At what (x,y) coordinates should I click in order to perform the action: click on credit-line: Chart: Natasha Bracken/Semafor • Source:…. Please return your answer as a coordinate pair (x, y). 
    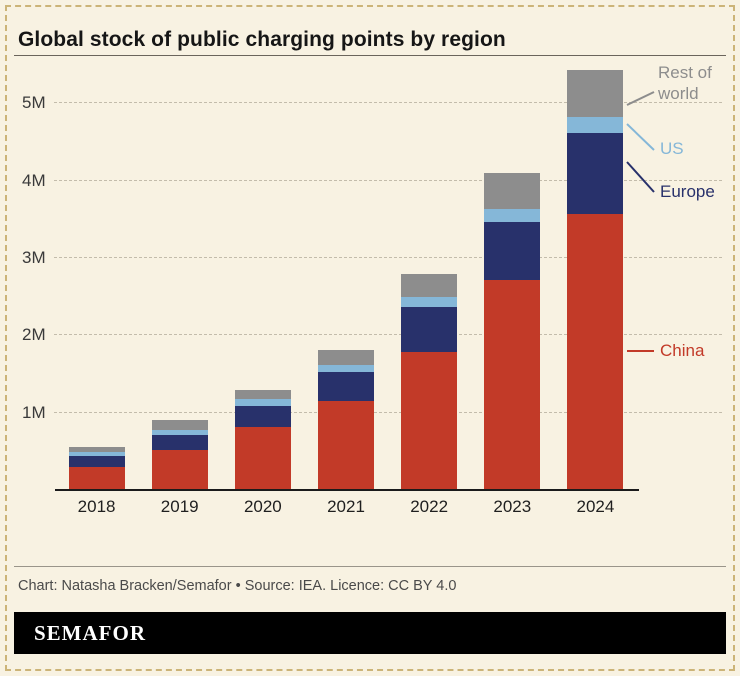
    Looking at the image, I should click on (237, 586).